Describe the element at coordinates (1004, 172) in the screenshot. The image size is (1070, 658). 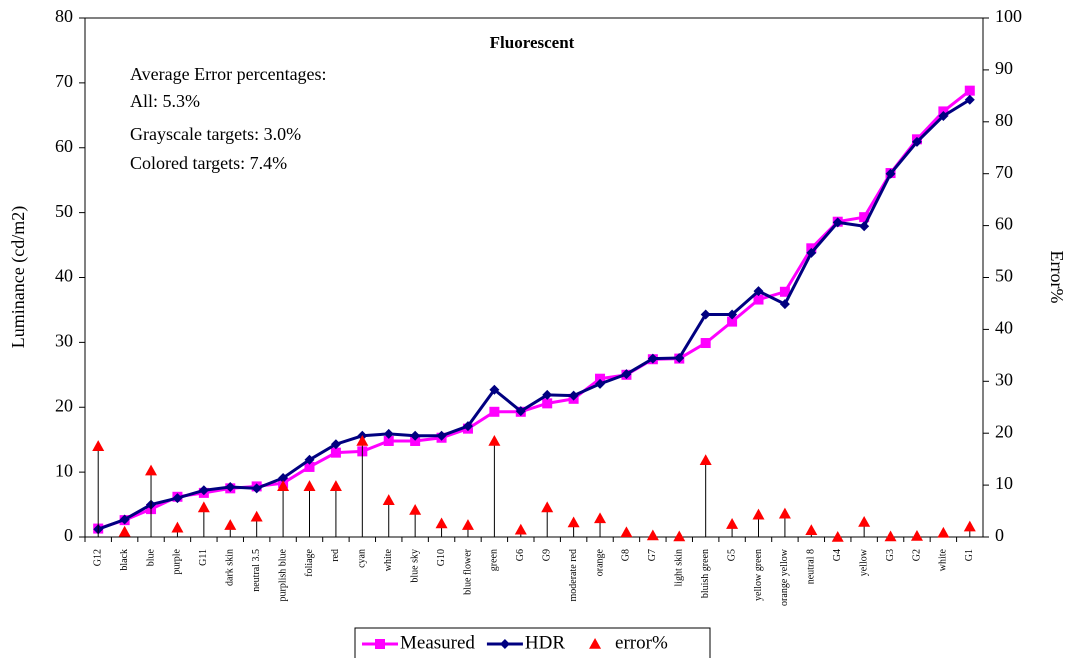
I see `y2-tick-label: 70` at that location.